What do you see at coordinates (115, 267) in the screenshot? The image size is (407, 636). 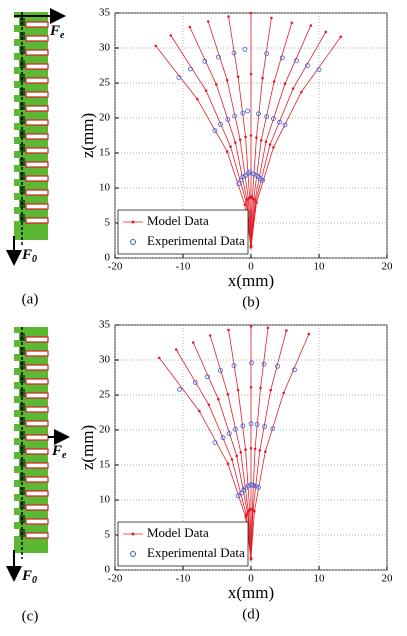 I see `x-tick-label: -20` at bounding box center [115, 267].